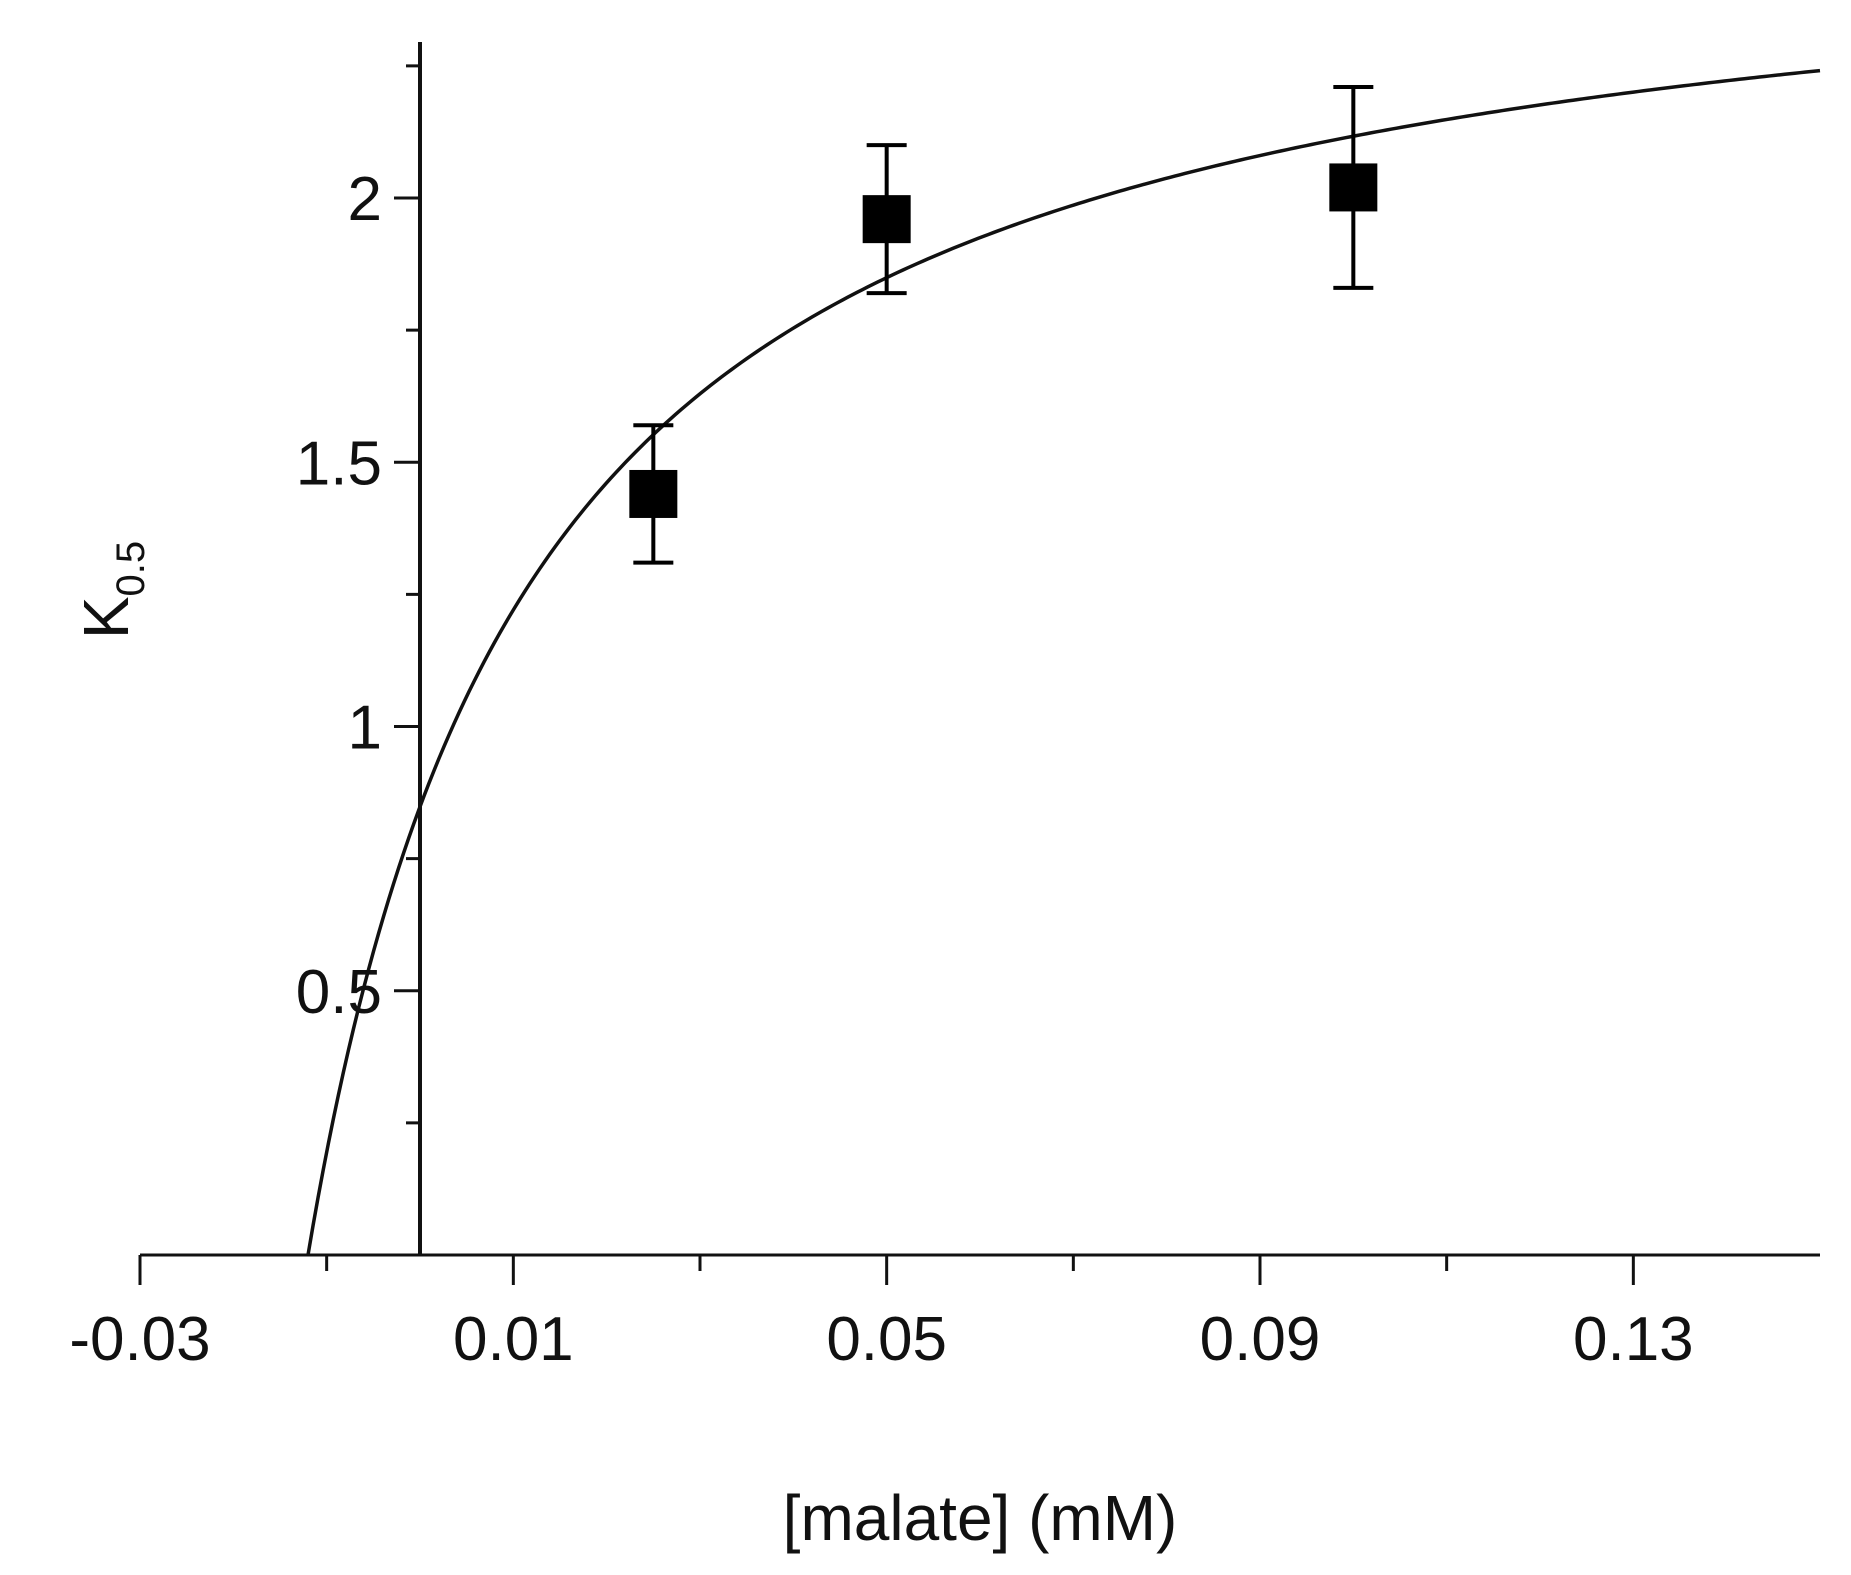 The width and height of the screenshot is (1851, 1575). What do you see at coordinates (139, 1339) in the screenshot?
I see `x-tick-label: -0.03` at bounding box center [139, 1339].